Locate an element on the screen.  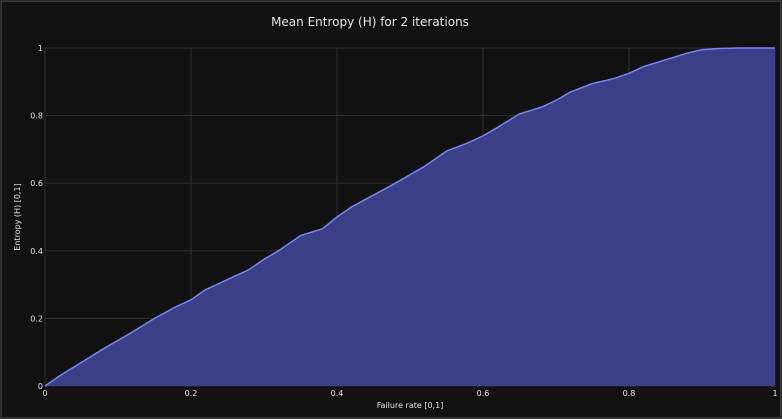
x-axis-label: Failure rate [0,1] is located at coordinates (410, 405).